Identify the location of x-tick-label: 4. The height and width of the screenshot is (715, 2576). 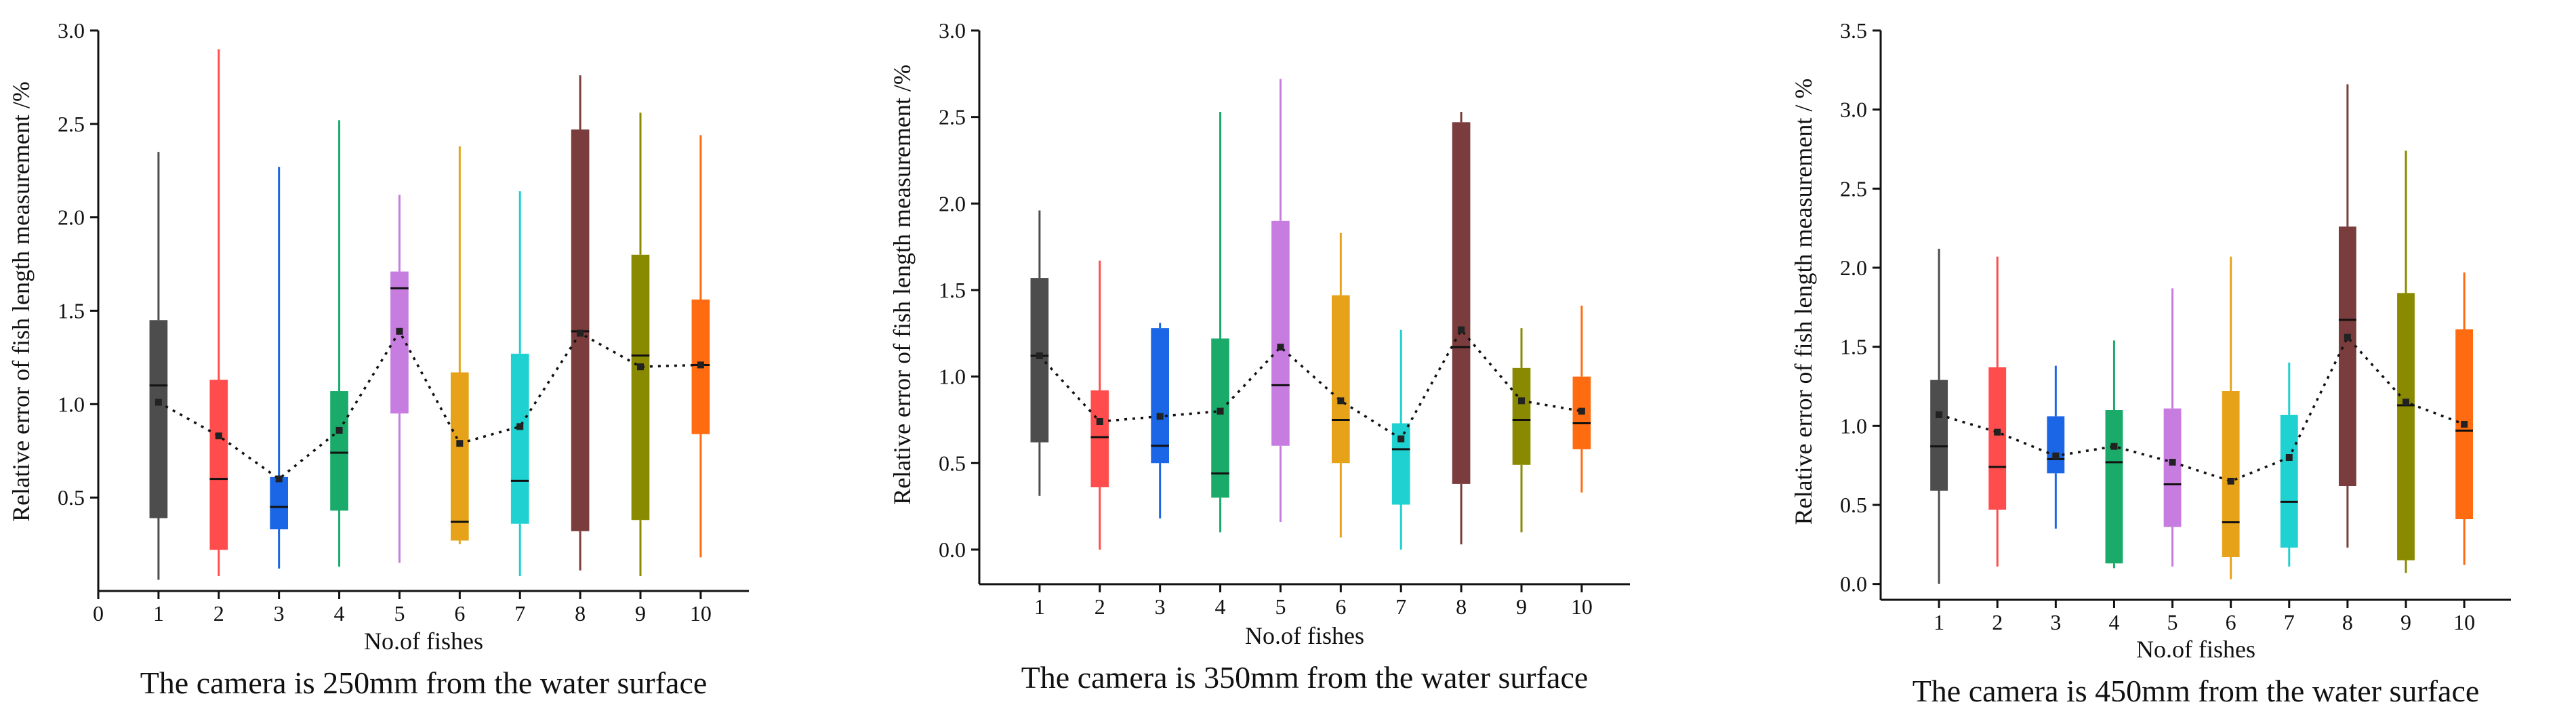
(340, 614).